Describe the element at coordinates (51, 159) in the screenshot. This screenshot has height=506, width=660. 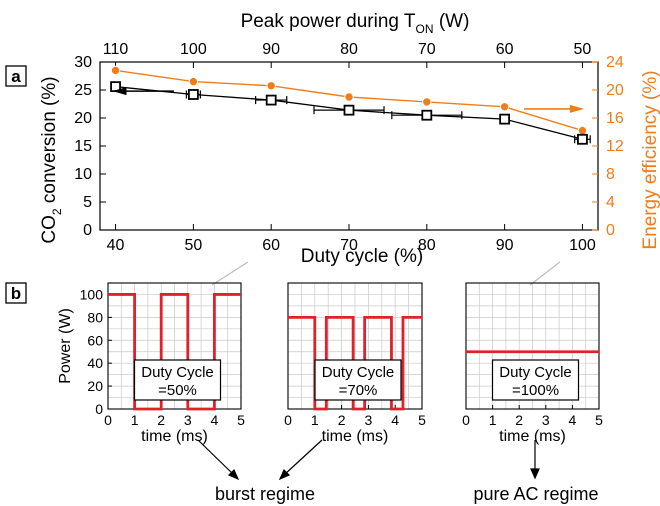
I see `y-axis-title: CO2 conversion (%)` at that location.